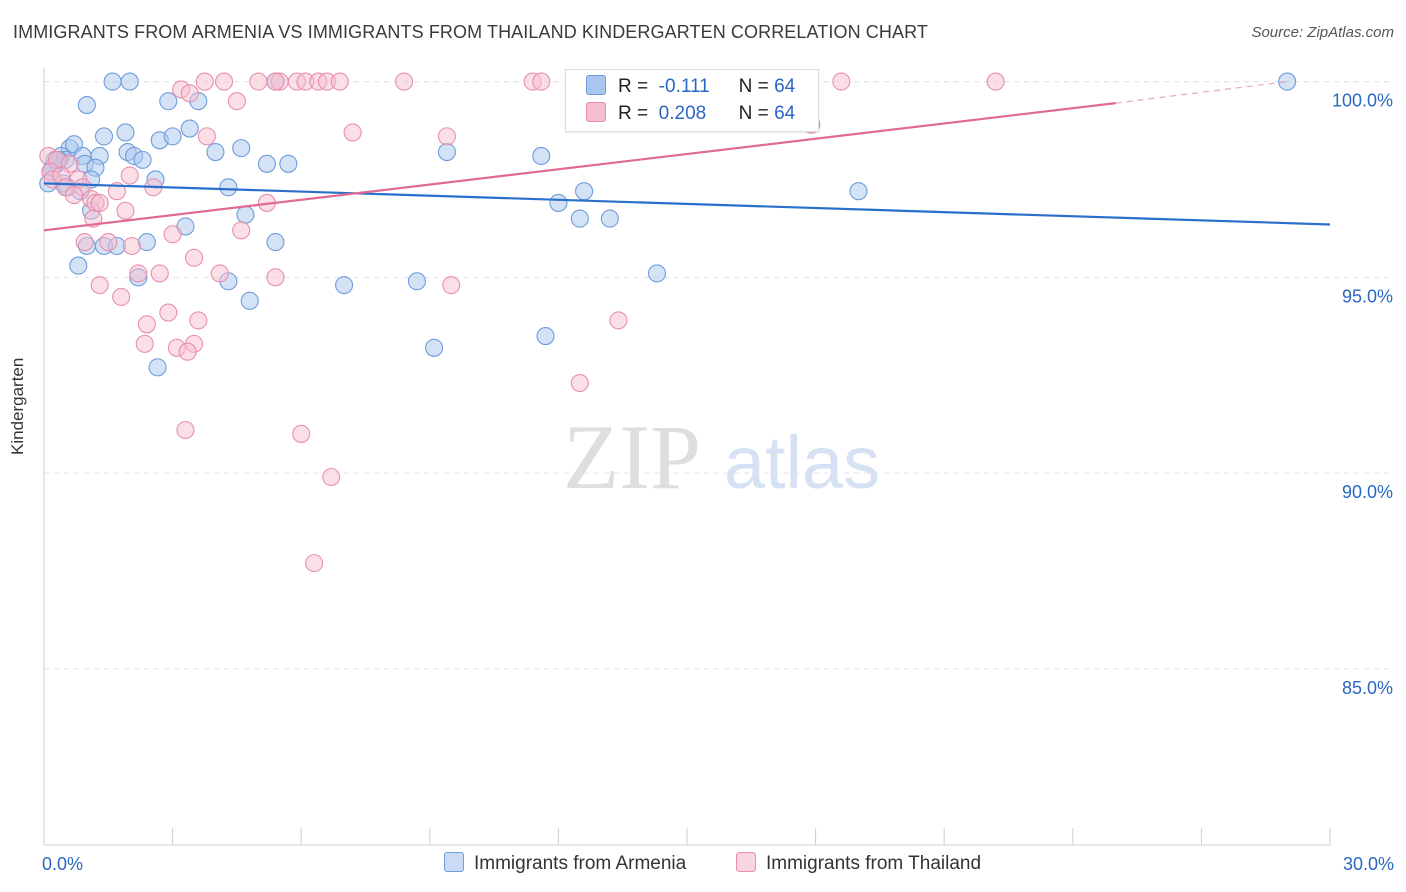 The width and height of the screenshot is (1406, 892). I want to click on y-tick-label: 90.0%, so click(1367, 492).